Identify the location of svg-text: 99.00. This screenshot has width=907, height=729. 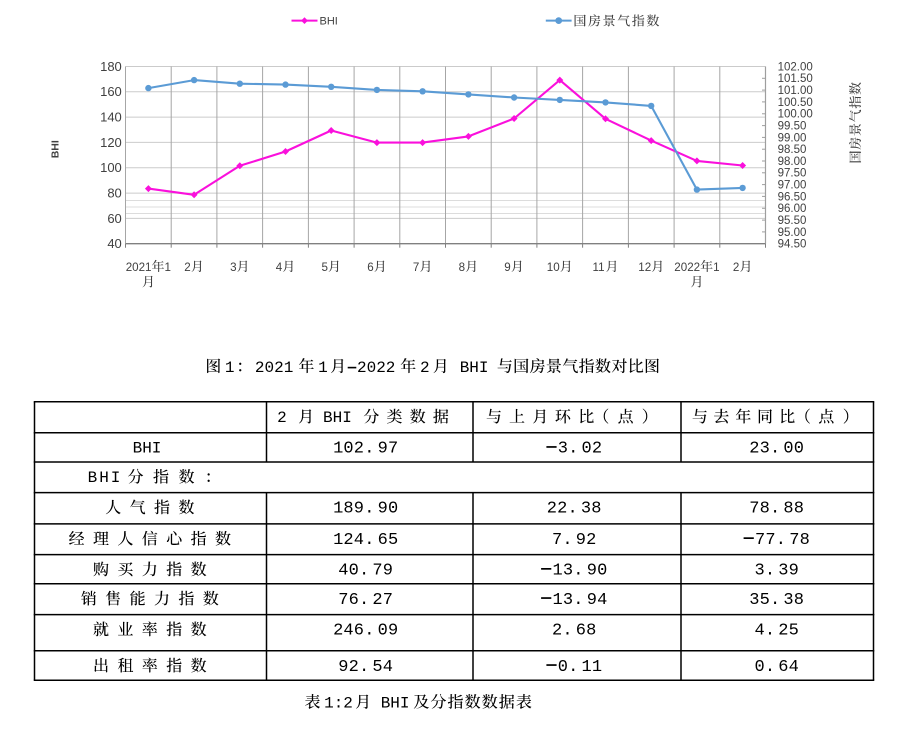
(792, 138).